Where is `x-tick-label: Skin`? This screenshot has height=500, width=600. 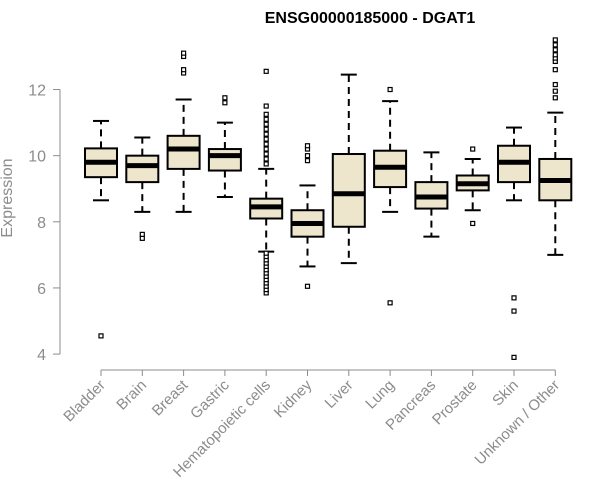 x-tick-label: Skin is located at coordinates (505, 393).